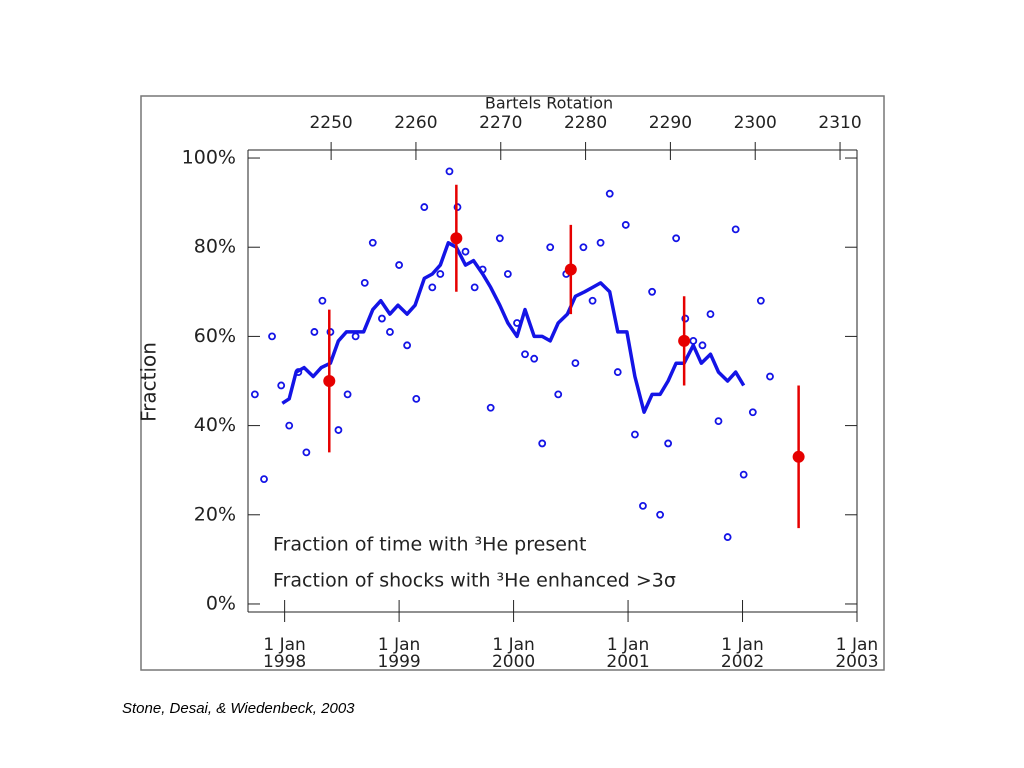 The image size is (1024, 768). What do you see at coordinates (839, 123) in the screenshot?
I see `top-tick-label: 2310` at bounding box center [839, 123].